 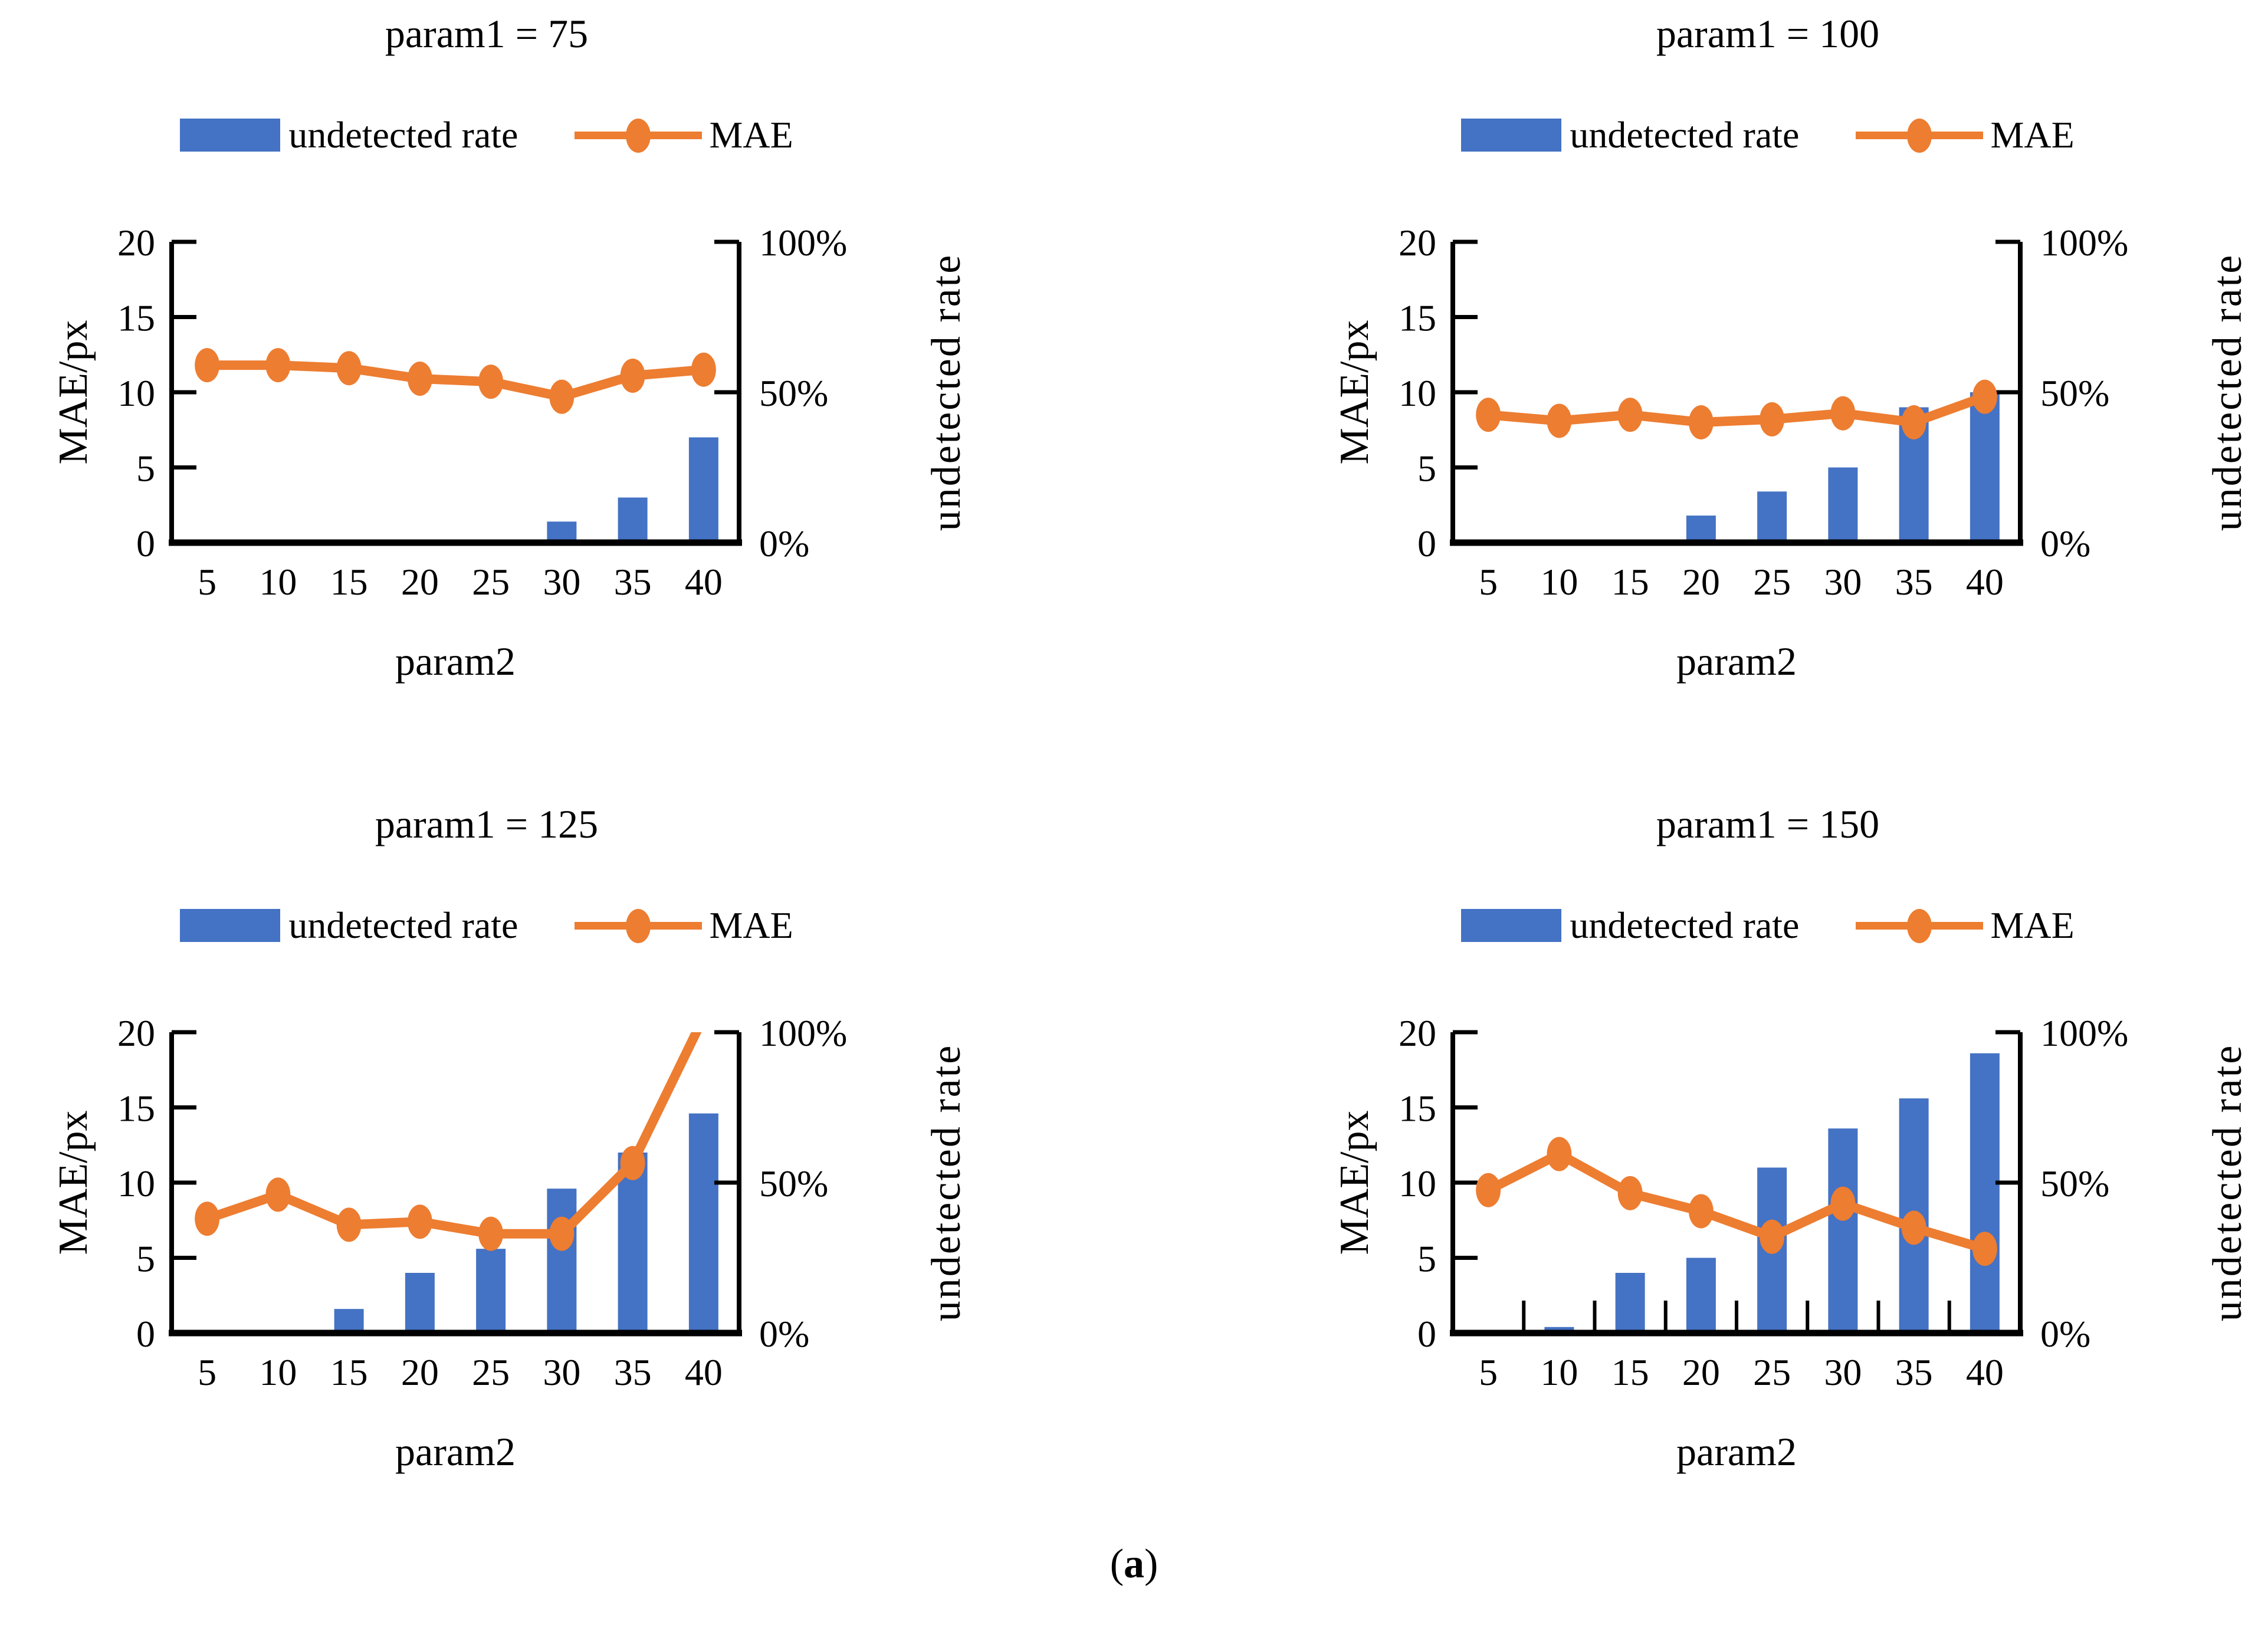 I want to click on caption-letter: a, so click(x=1134, y=1564).